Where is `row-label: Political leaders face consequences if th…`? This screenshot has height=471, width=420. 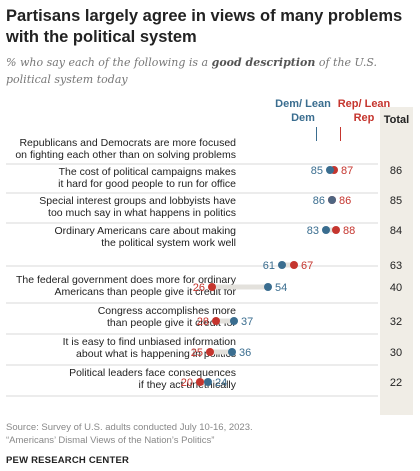
row-label: Political leaders face consequences if th… is located at coordinates (153, 379).